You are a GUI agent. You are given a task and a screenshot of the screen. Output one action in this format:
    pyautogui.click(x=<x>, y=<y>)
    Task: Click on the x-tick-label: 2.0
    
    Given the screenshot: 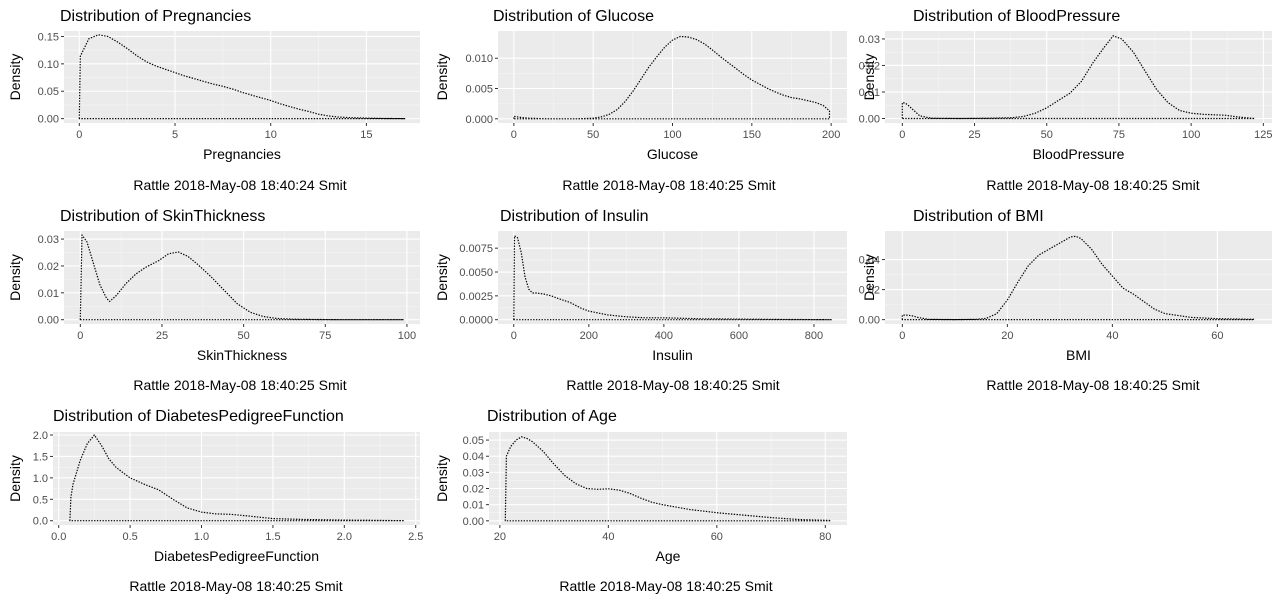 What is the action you would take?
    pyautogui.click(x=344, y=537)
    